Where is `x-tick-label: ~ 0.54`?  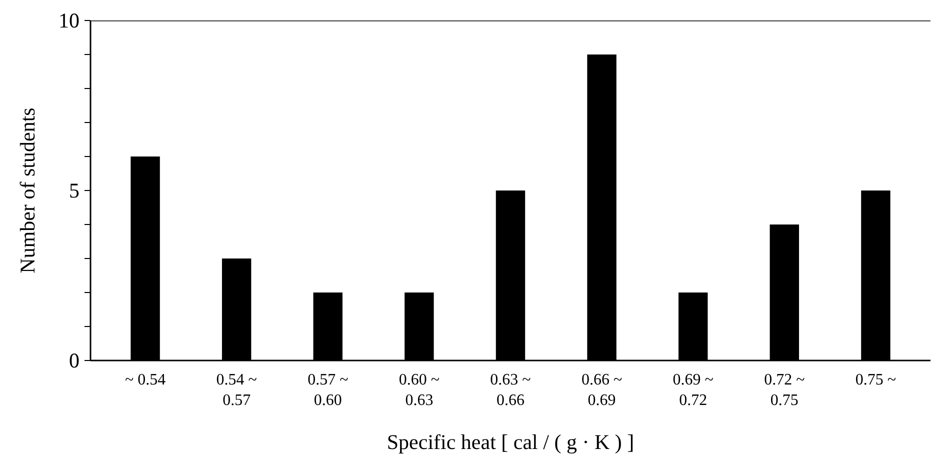
x-tick-label: ~ 0.54 is located at coordinates (145, 380).